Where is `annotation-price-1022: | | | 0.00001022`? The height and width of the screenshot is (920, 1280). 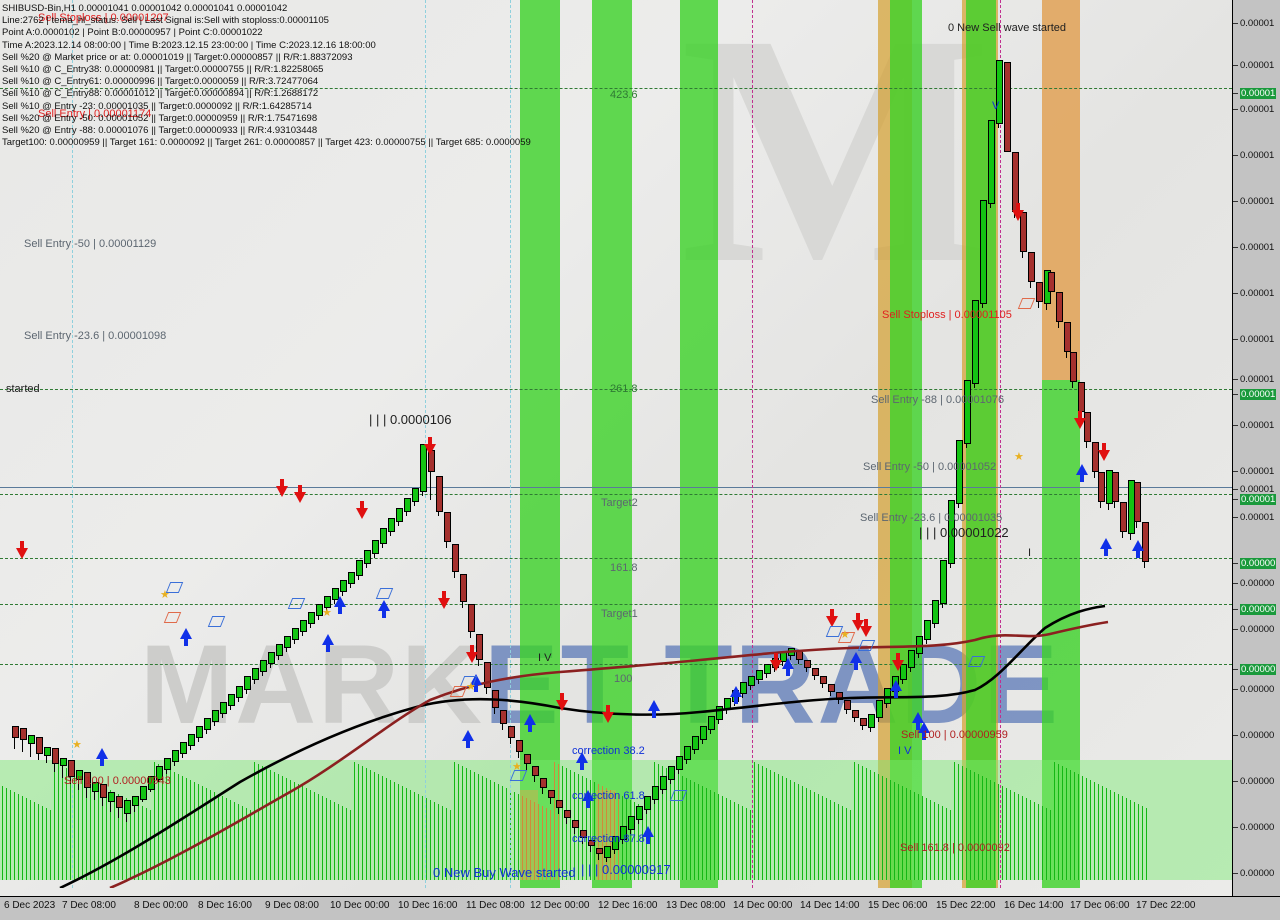 annotation-price-1022: | | | 0.00001022 is located at coordinates (964, 532).